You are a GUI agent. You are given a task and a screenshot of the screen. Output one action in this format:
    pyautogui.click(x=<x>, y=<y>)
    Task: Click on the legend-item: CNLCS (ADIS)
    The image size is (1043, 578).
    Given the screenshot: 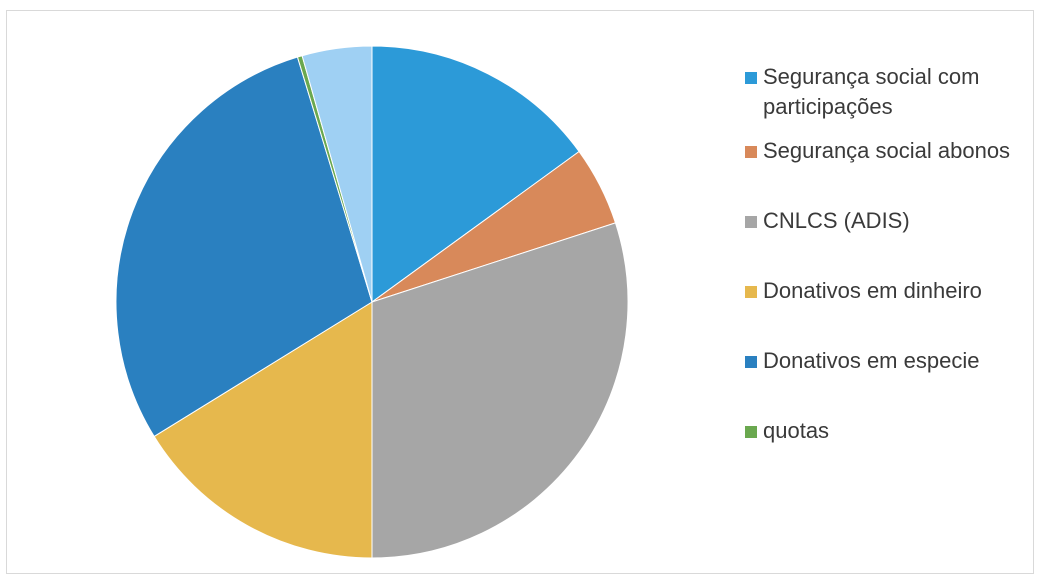 What is the action you would take?
    pyautogui.click(x=890, y=221)
    